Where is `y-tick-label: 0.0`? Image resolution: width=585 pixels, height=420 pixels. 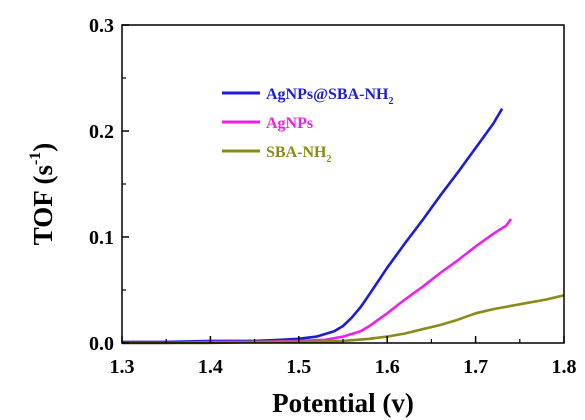 y-tick-label: 0.0 is located at coordinates (101, 344).